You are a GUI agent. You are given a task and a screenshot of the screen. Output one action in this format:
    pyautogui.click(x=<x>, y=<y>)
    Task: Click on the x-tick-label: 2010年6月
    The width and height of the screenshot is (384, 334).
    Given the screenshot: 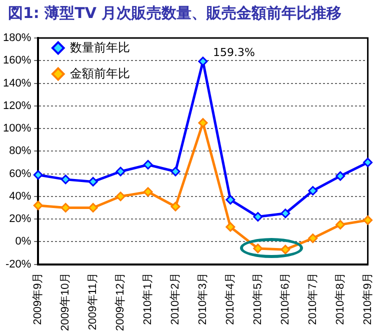 What is the action you would take?
    pyautogui.click(x=285, y=298)
    